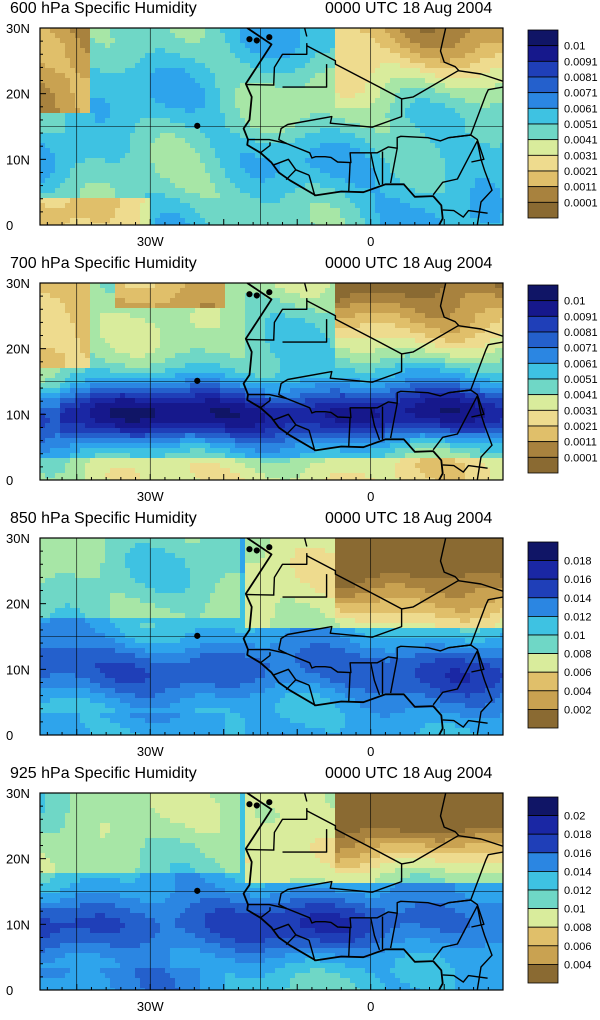 This screenshot has height=1020, width=600. I want to click on legend-label: 0.0021, so click(581, 427).